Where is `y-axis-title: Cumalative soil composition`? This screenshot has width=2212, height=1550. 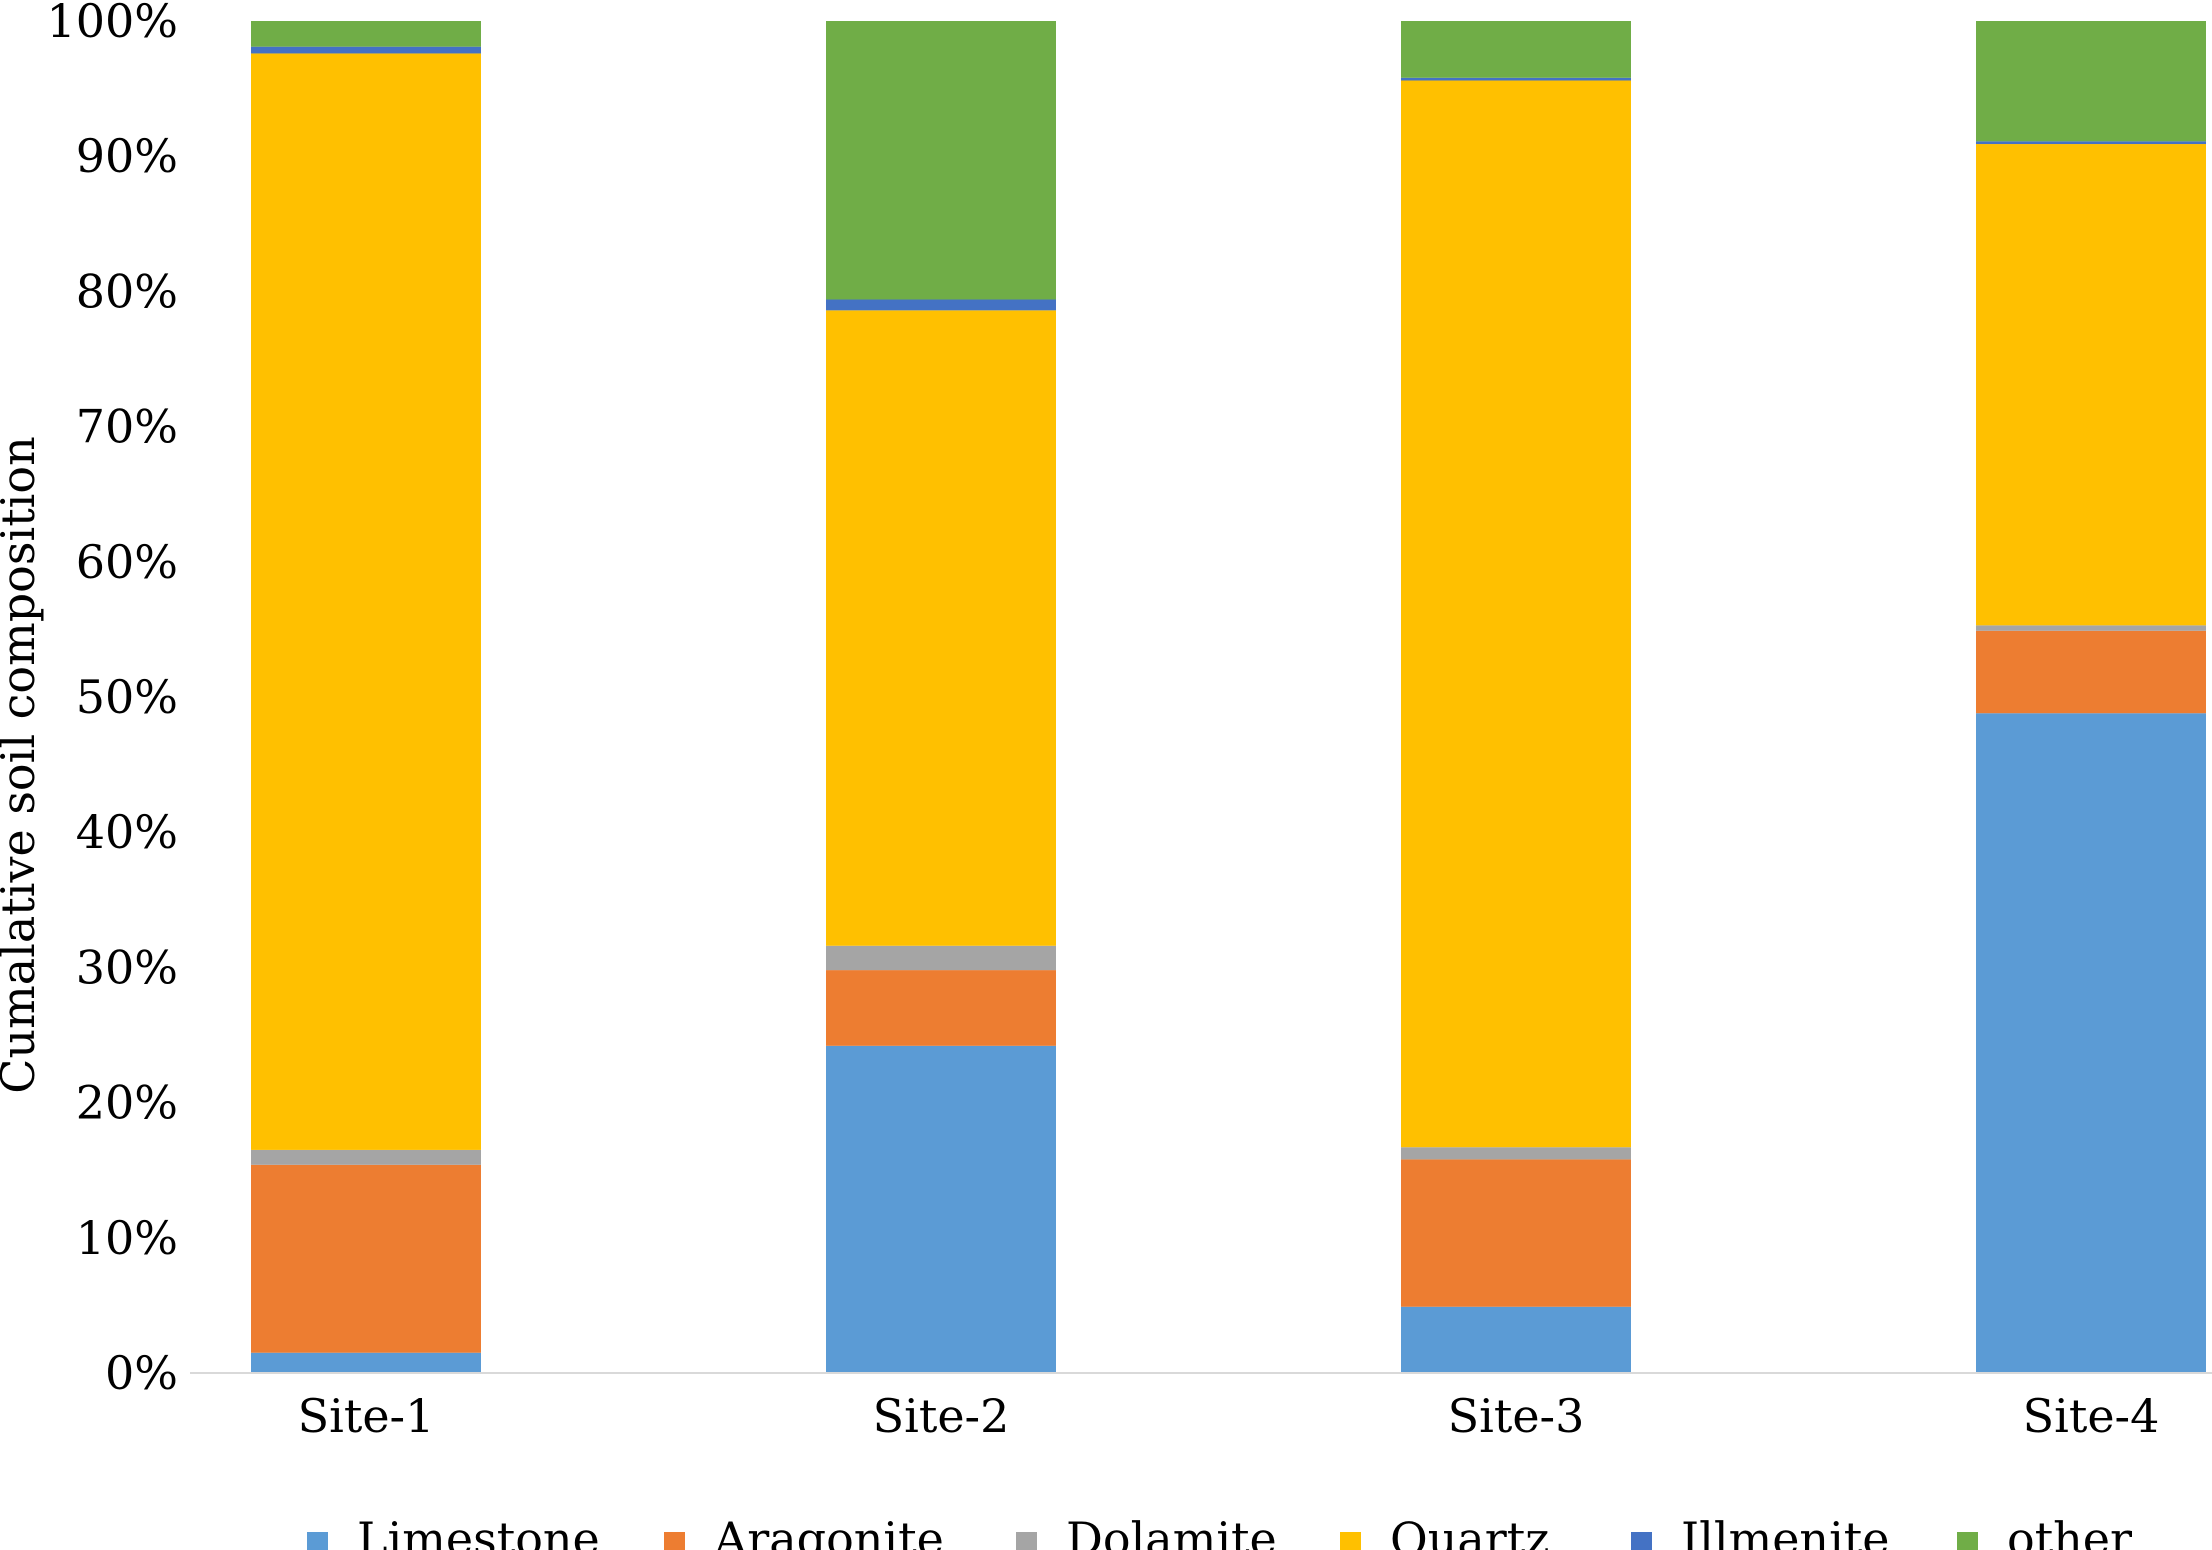
y-axis-title: Cumalative soil composition is located at coordinates (22, 764).